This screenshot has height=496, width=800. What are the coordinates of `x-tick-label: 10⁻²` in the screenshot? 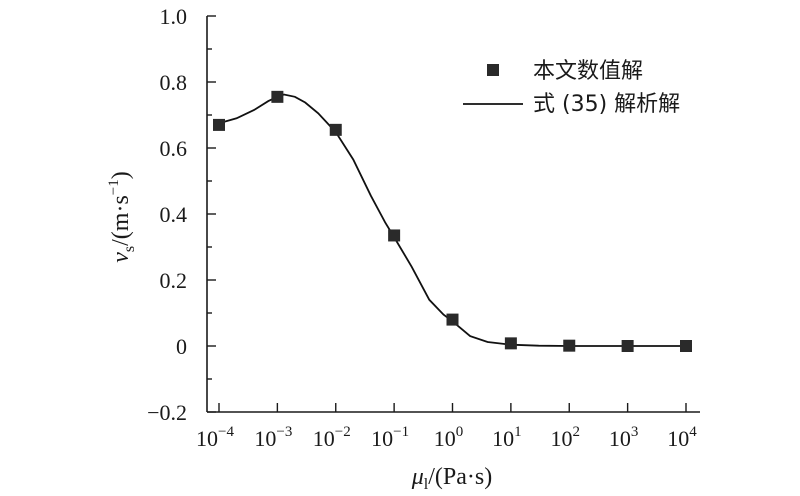 It's located at (332, 437).